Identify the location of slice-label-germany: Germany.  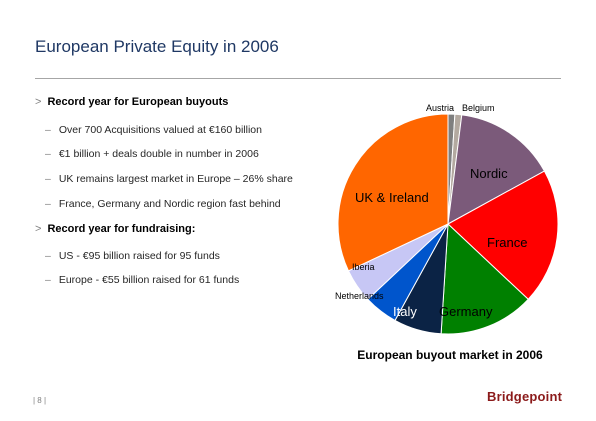
(466, 311).